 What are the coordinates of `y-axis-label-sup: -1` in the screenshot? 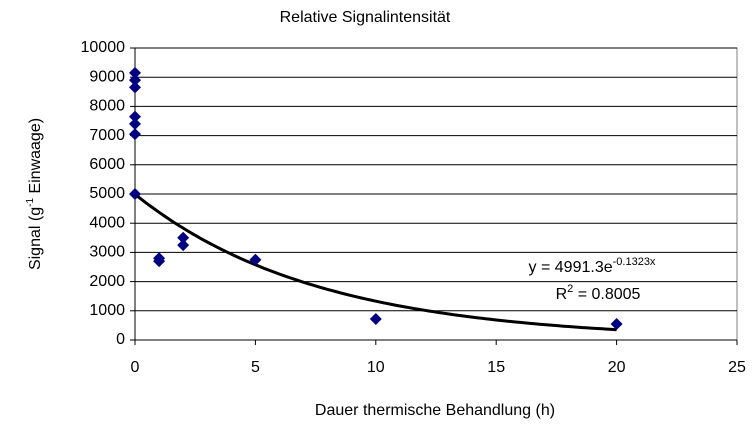 It's located at (30, 202).